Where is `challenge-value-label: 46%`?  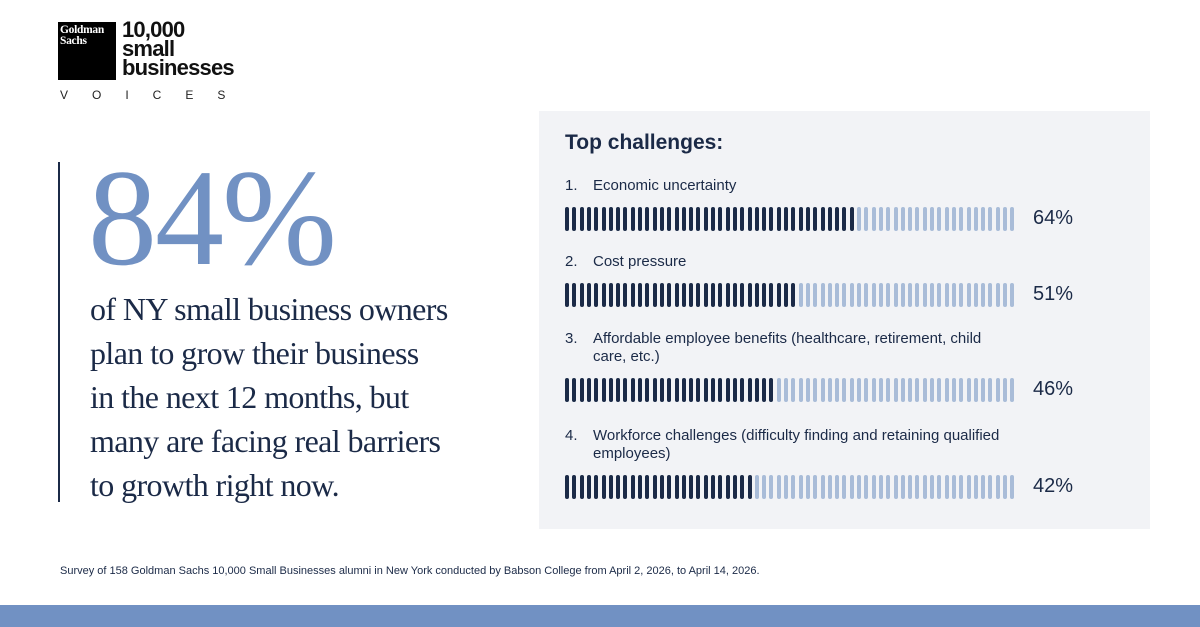
challenge-value-label: 46% is located at coordinates (1053, 389).